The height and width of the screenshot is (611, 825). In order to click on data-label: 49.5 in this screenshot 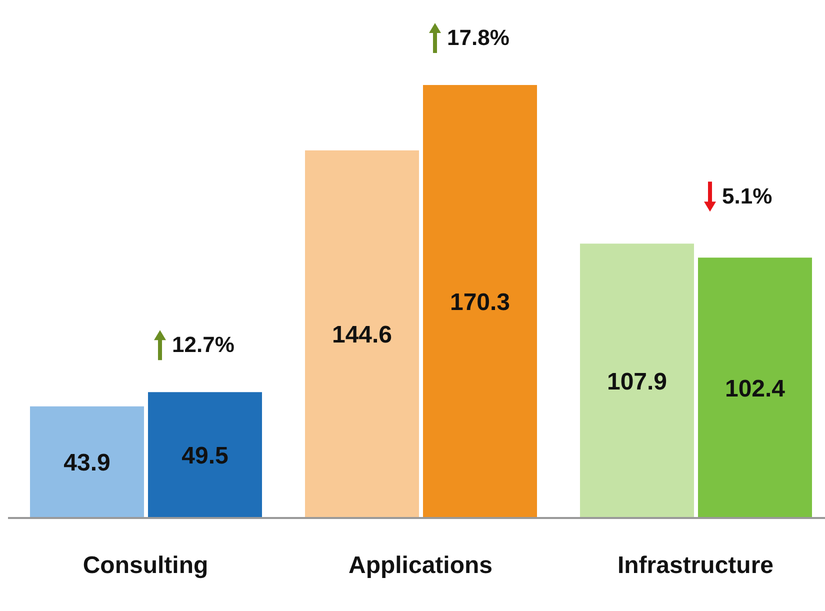, I will do `click(205, 456)`.